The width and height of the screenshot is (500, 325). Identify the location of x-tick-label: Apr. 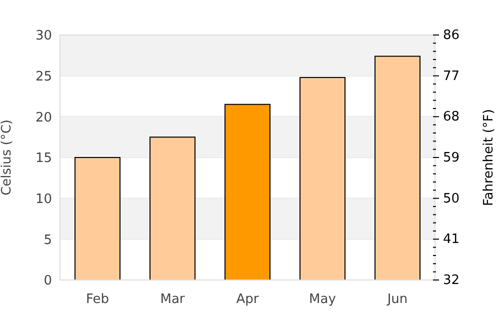
(248, 300).